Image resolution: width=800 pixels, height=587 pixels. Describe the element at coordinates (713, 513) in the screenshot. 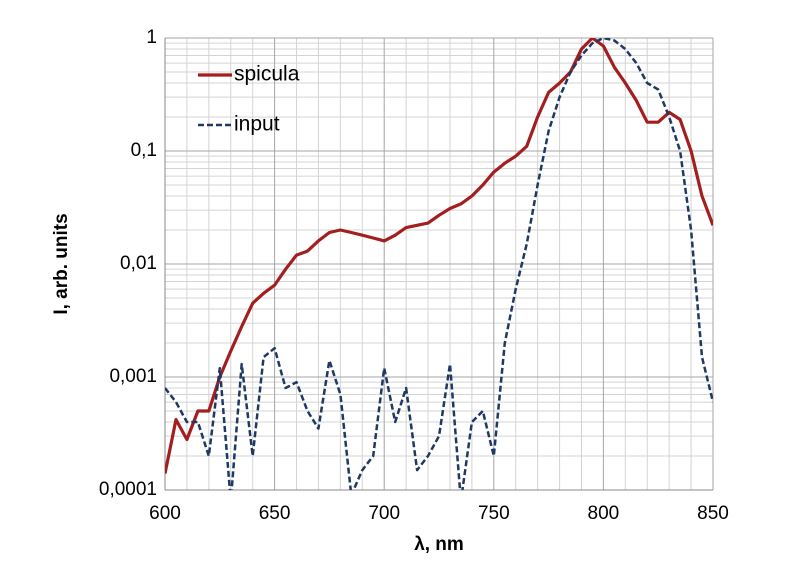

I see `x-tick-label: 850` at that location.